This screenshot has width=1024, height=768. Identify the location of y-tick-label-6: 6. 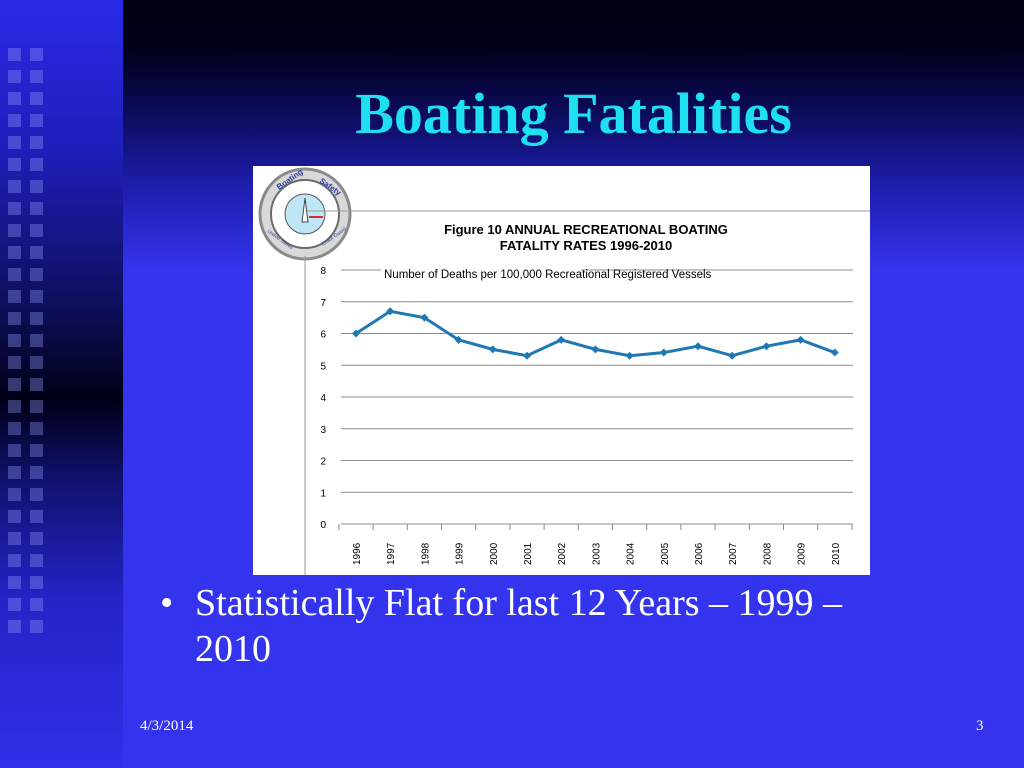
(323, 335).